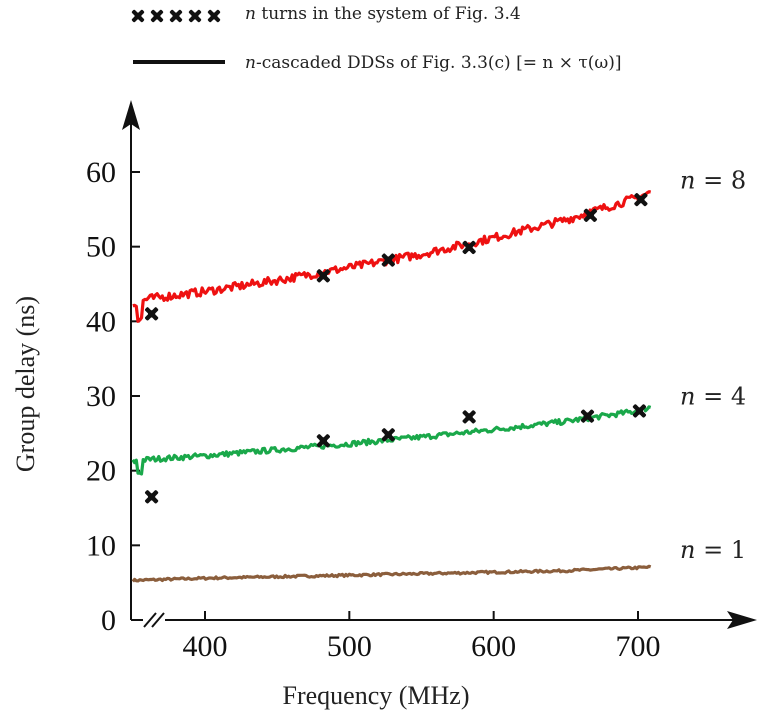 This screenshot has width=773, height=721. Describe the element at coordinates (376, 695) in the screenshot. I see `x-axis-title: Frequency (MHz)` at that location.